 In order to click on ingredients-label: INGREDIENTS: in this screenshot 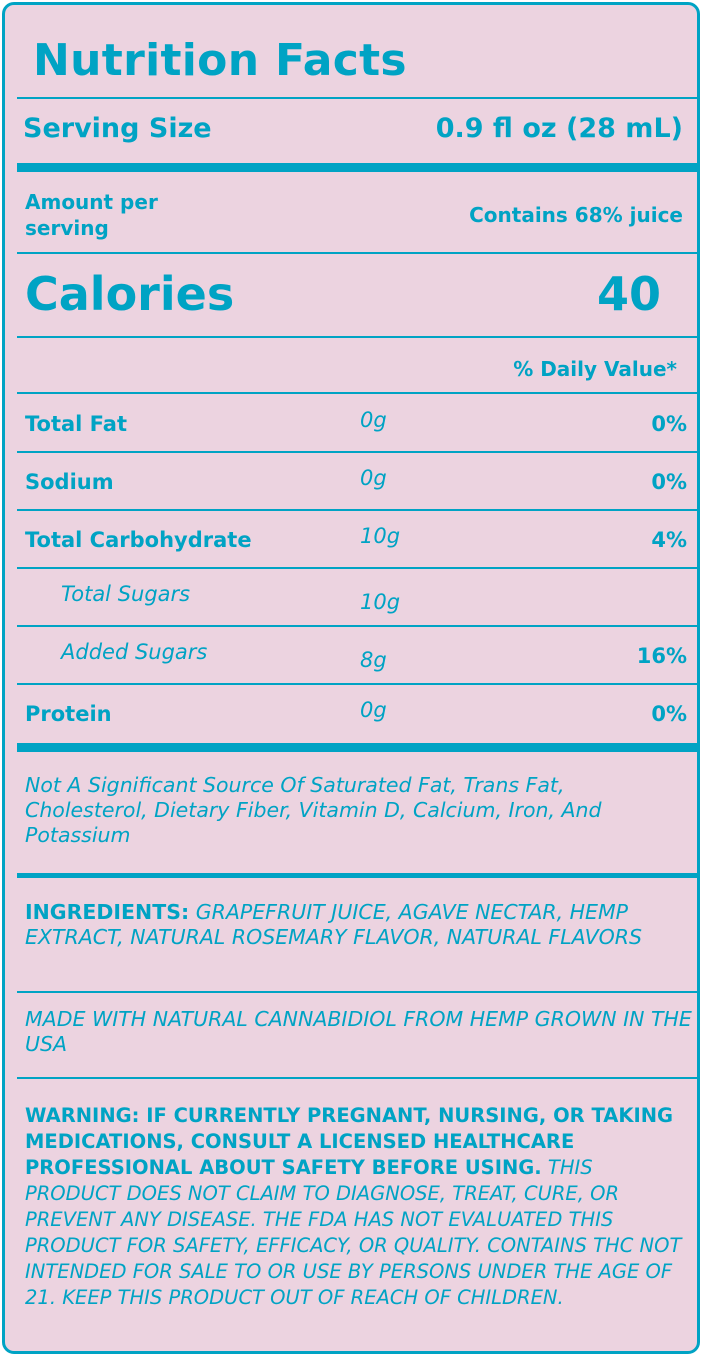, I will do `click(107, 912)`.